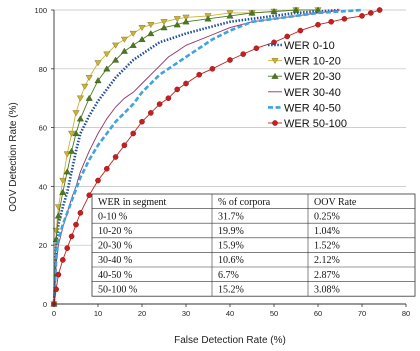 Image resolution: width=420 pixels, height=351 pixels. Describe the element at coordinates (117, 289) in the screenshot. I see `table-cell: 50-100 %` at that location.